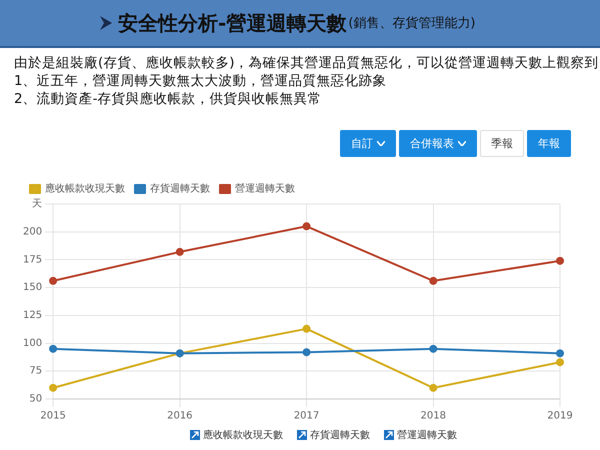 The image size is (600, 450). I want to click on x-tick-label: 2016, so click(180, 416).